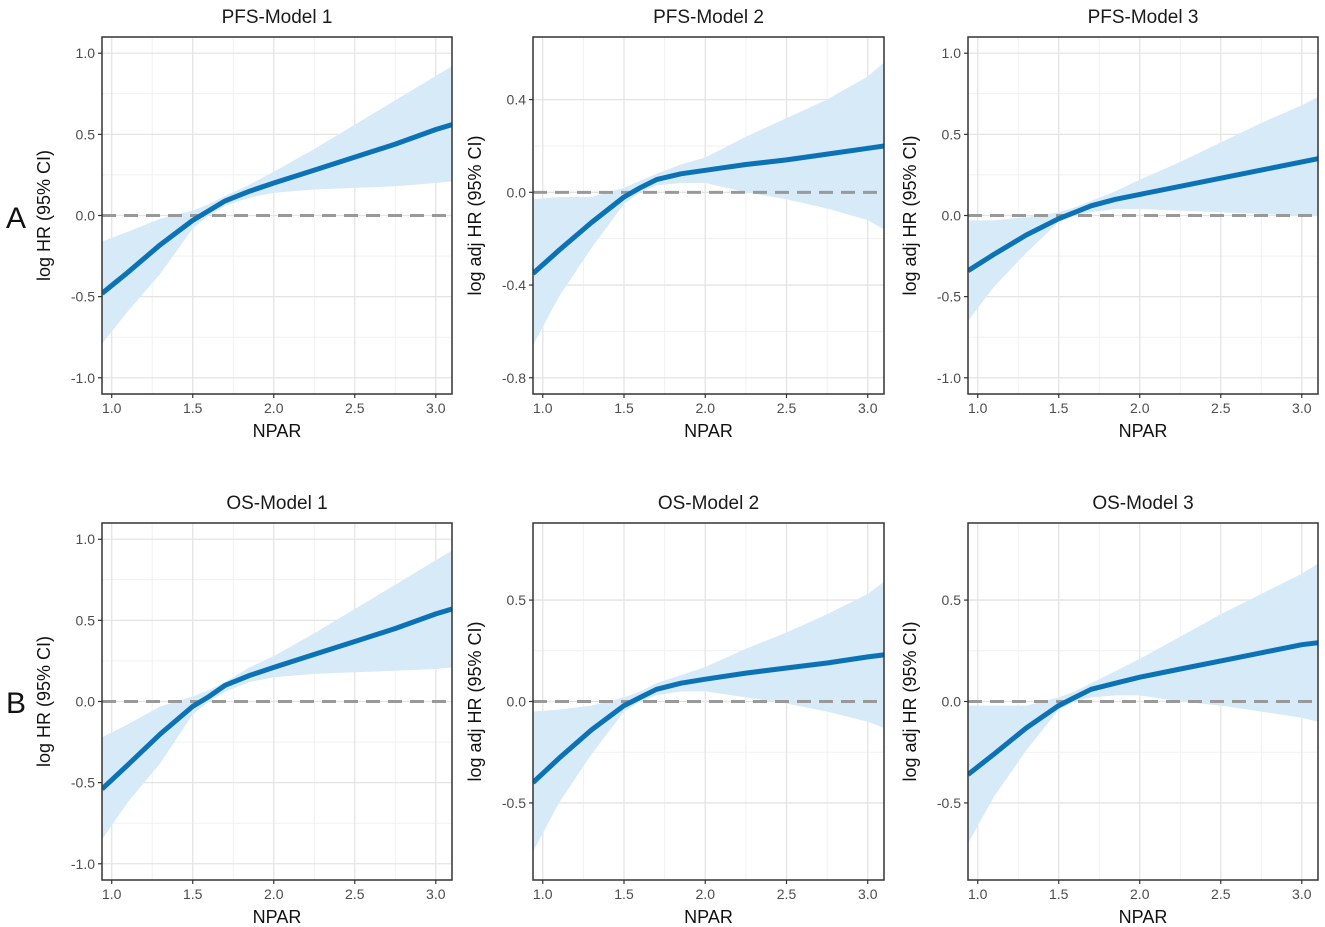 Image resolution: width=1325 pixels, height=927 pixels. Describe the element at coordinates (1143, 708) in the screenshot. I see `panel-6-hr-curve` at that location.